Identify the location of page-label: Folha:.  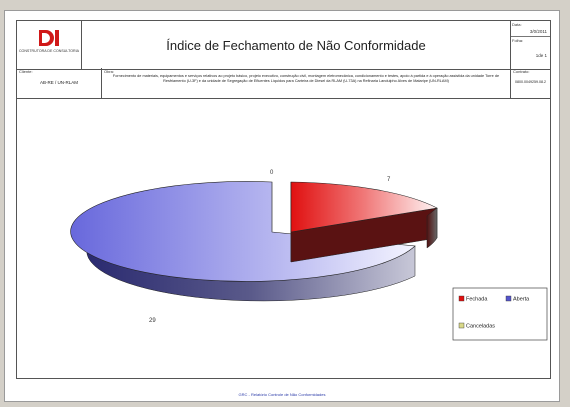
(518, 40).